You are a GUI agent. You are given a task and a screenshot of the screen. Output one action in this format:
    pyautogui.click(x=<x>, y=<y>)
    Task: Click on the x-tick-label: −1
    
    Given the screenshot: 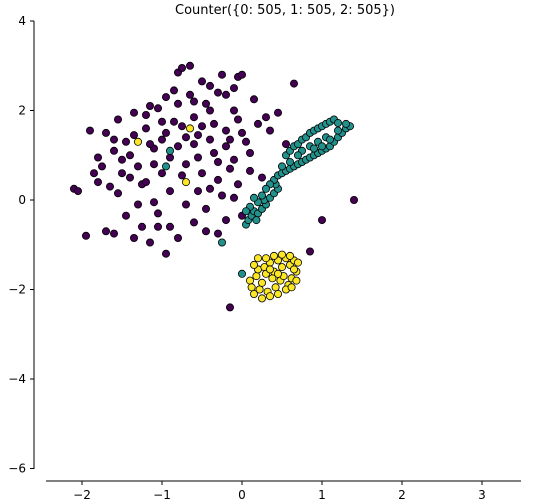 What is the action you would take?
    pyautogui.click(x=162, y=495)
    